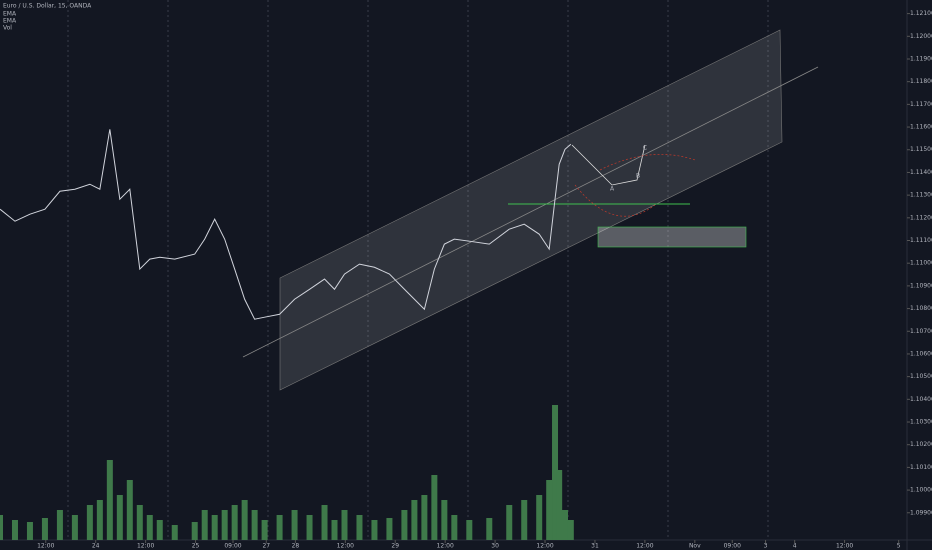  What do you see at coordinates (921, 285) in the screenshot?
I see `y-tick-label: 1.10900` at bounding box center [921, 285].